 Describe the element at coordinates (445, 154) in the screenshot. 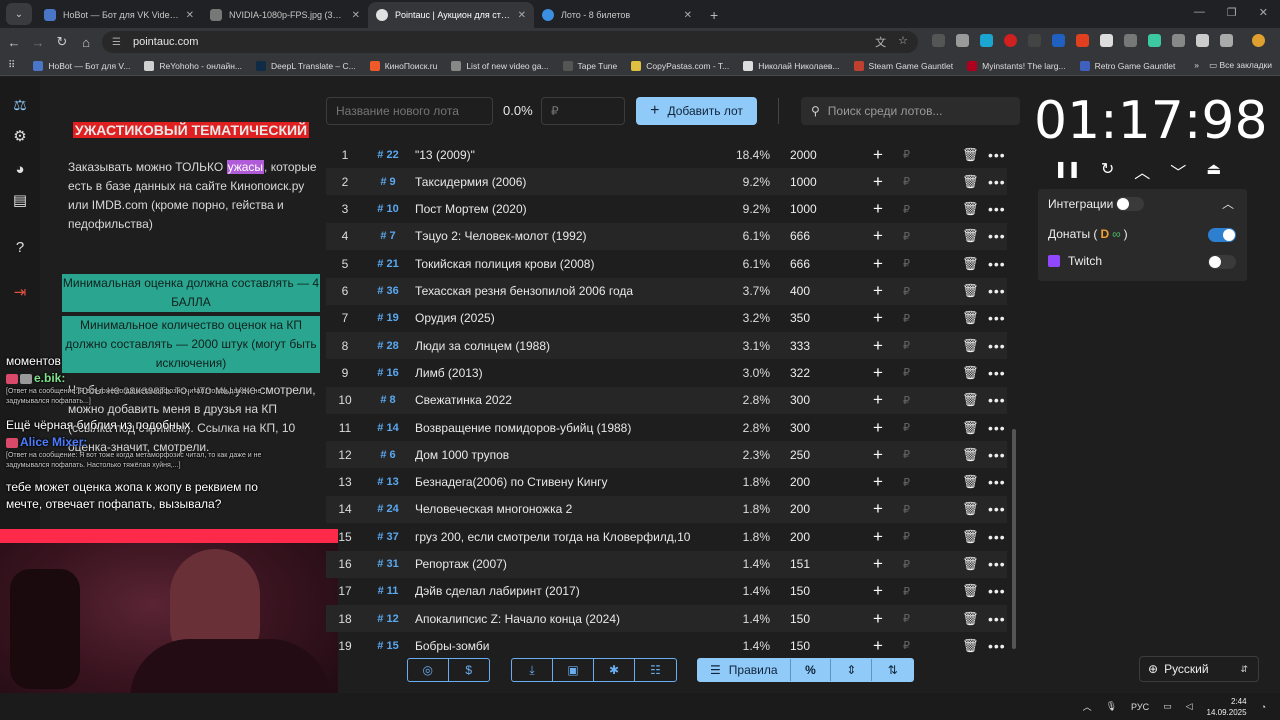

I see `lot-name: "13 (2009)"` at that location.